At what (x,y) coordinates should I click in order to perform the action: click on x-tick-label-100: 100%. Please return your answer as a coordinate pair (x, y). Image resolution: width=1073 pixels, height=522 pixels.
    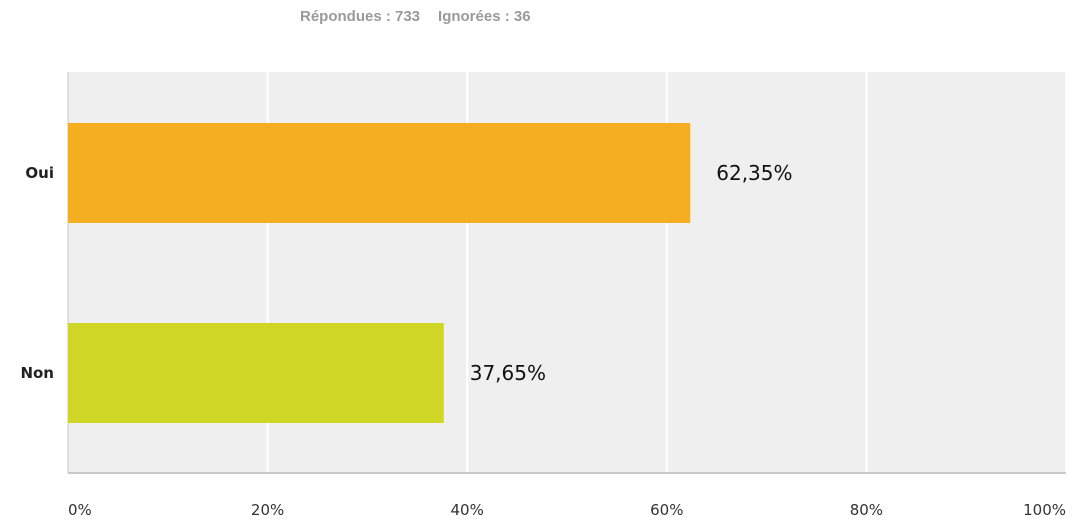
    Looking at the image, I should click on (1044, 510).